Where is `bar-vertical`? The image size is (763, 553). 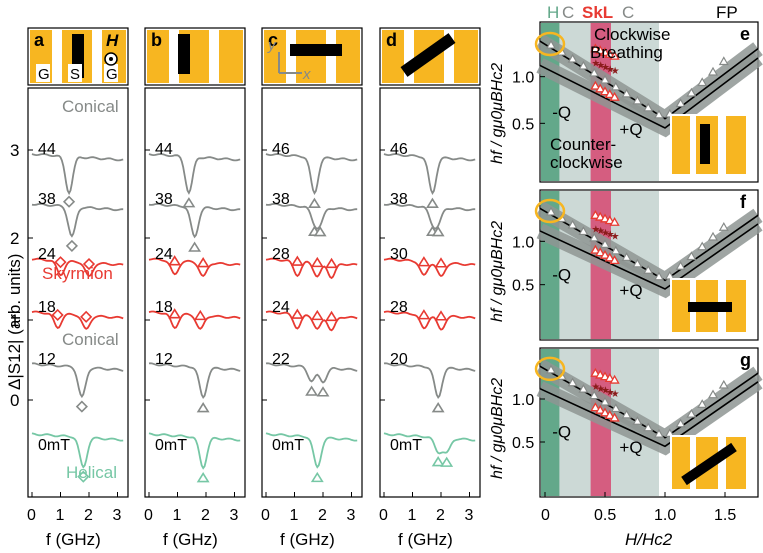
bar-vertical is located at coordinates (184, 54).